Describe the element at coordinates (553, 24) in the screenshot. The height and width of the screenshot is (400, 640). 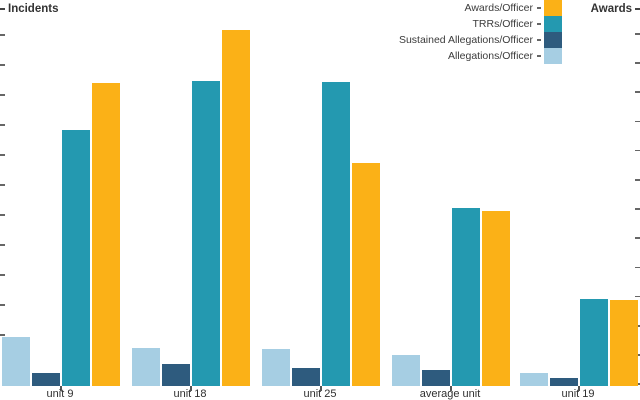
I see `legend-swatch-trrs` at that location.